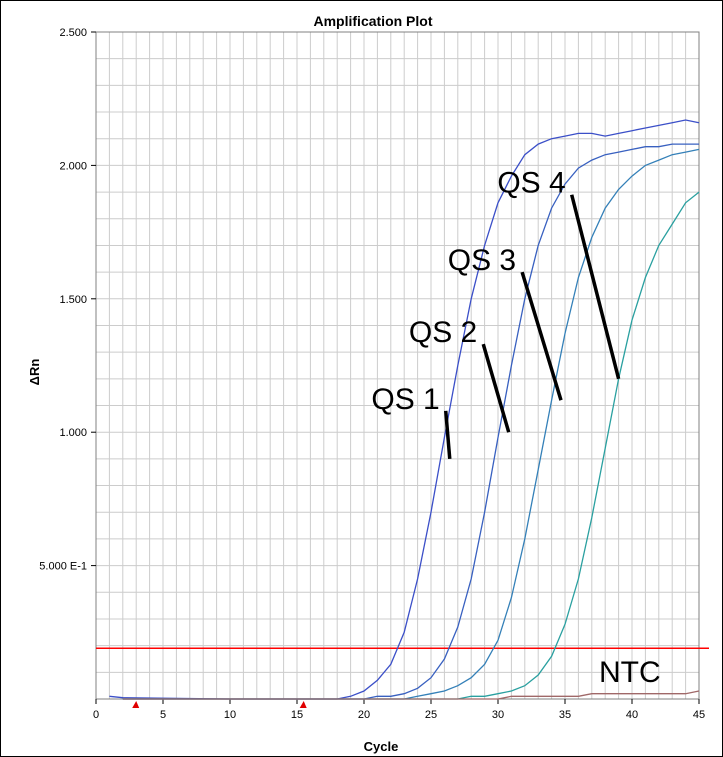 The width and height of the screenshot is (723, 757). What do you see at coordinates (34, 372) in the screenshot?
I see `y-axis-label: ΔRn` at bounding box center [34, 372].